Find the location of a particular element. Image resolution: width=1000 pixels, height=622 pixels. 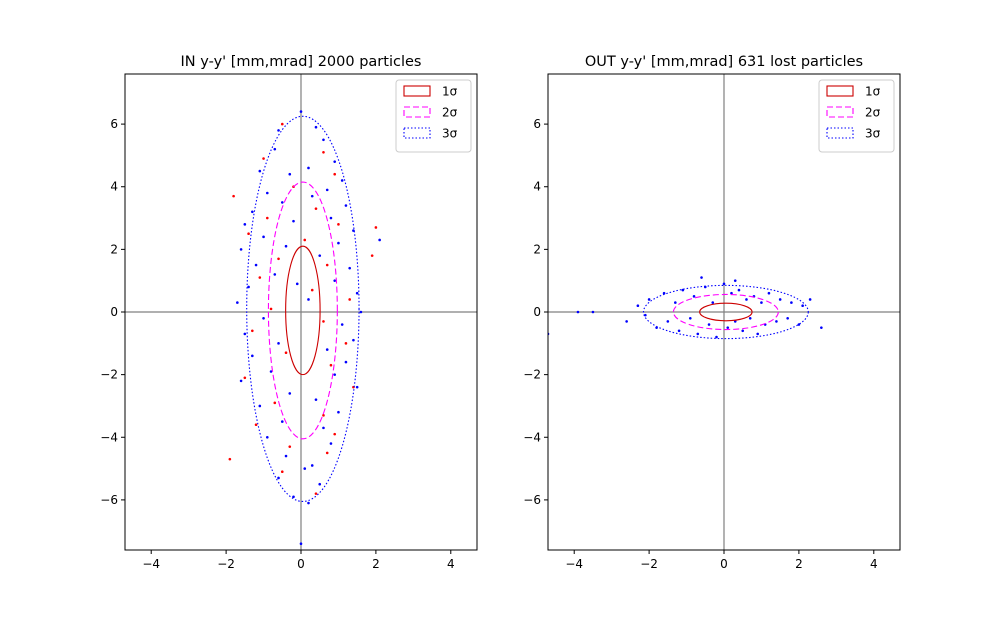

y-tick-label: −2 is located at coordinates (532, 375).